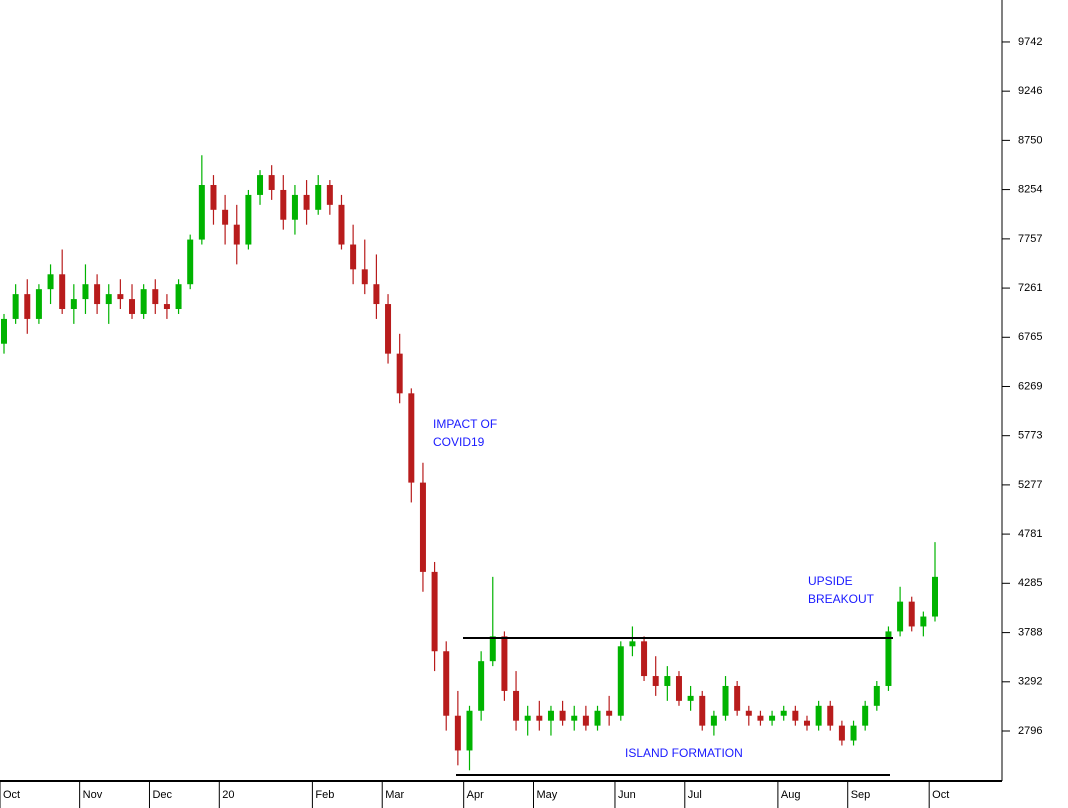 Image resolution: width=1068 pixels, height=808 pixels. I want to click on x-tick-label: Jul, so click(695, 795).